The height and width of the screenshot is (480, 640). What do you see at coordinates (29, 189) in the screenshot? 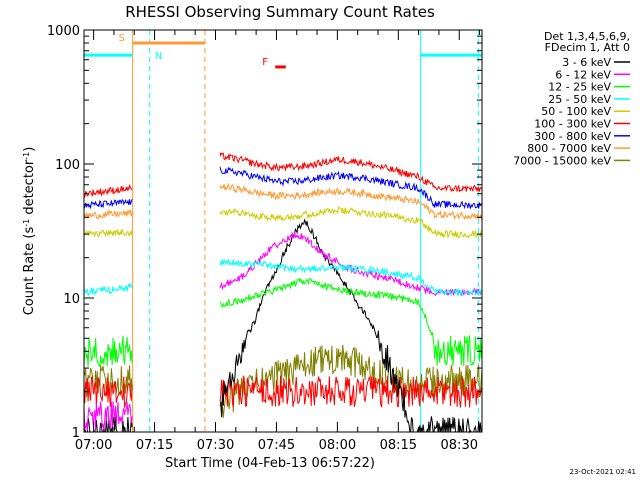
I see `y-axis-title-part: detector` at bounding box center [29, 189].